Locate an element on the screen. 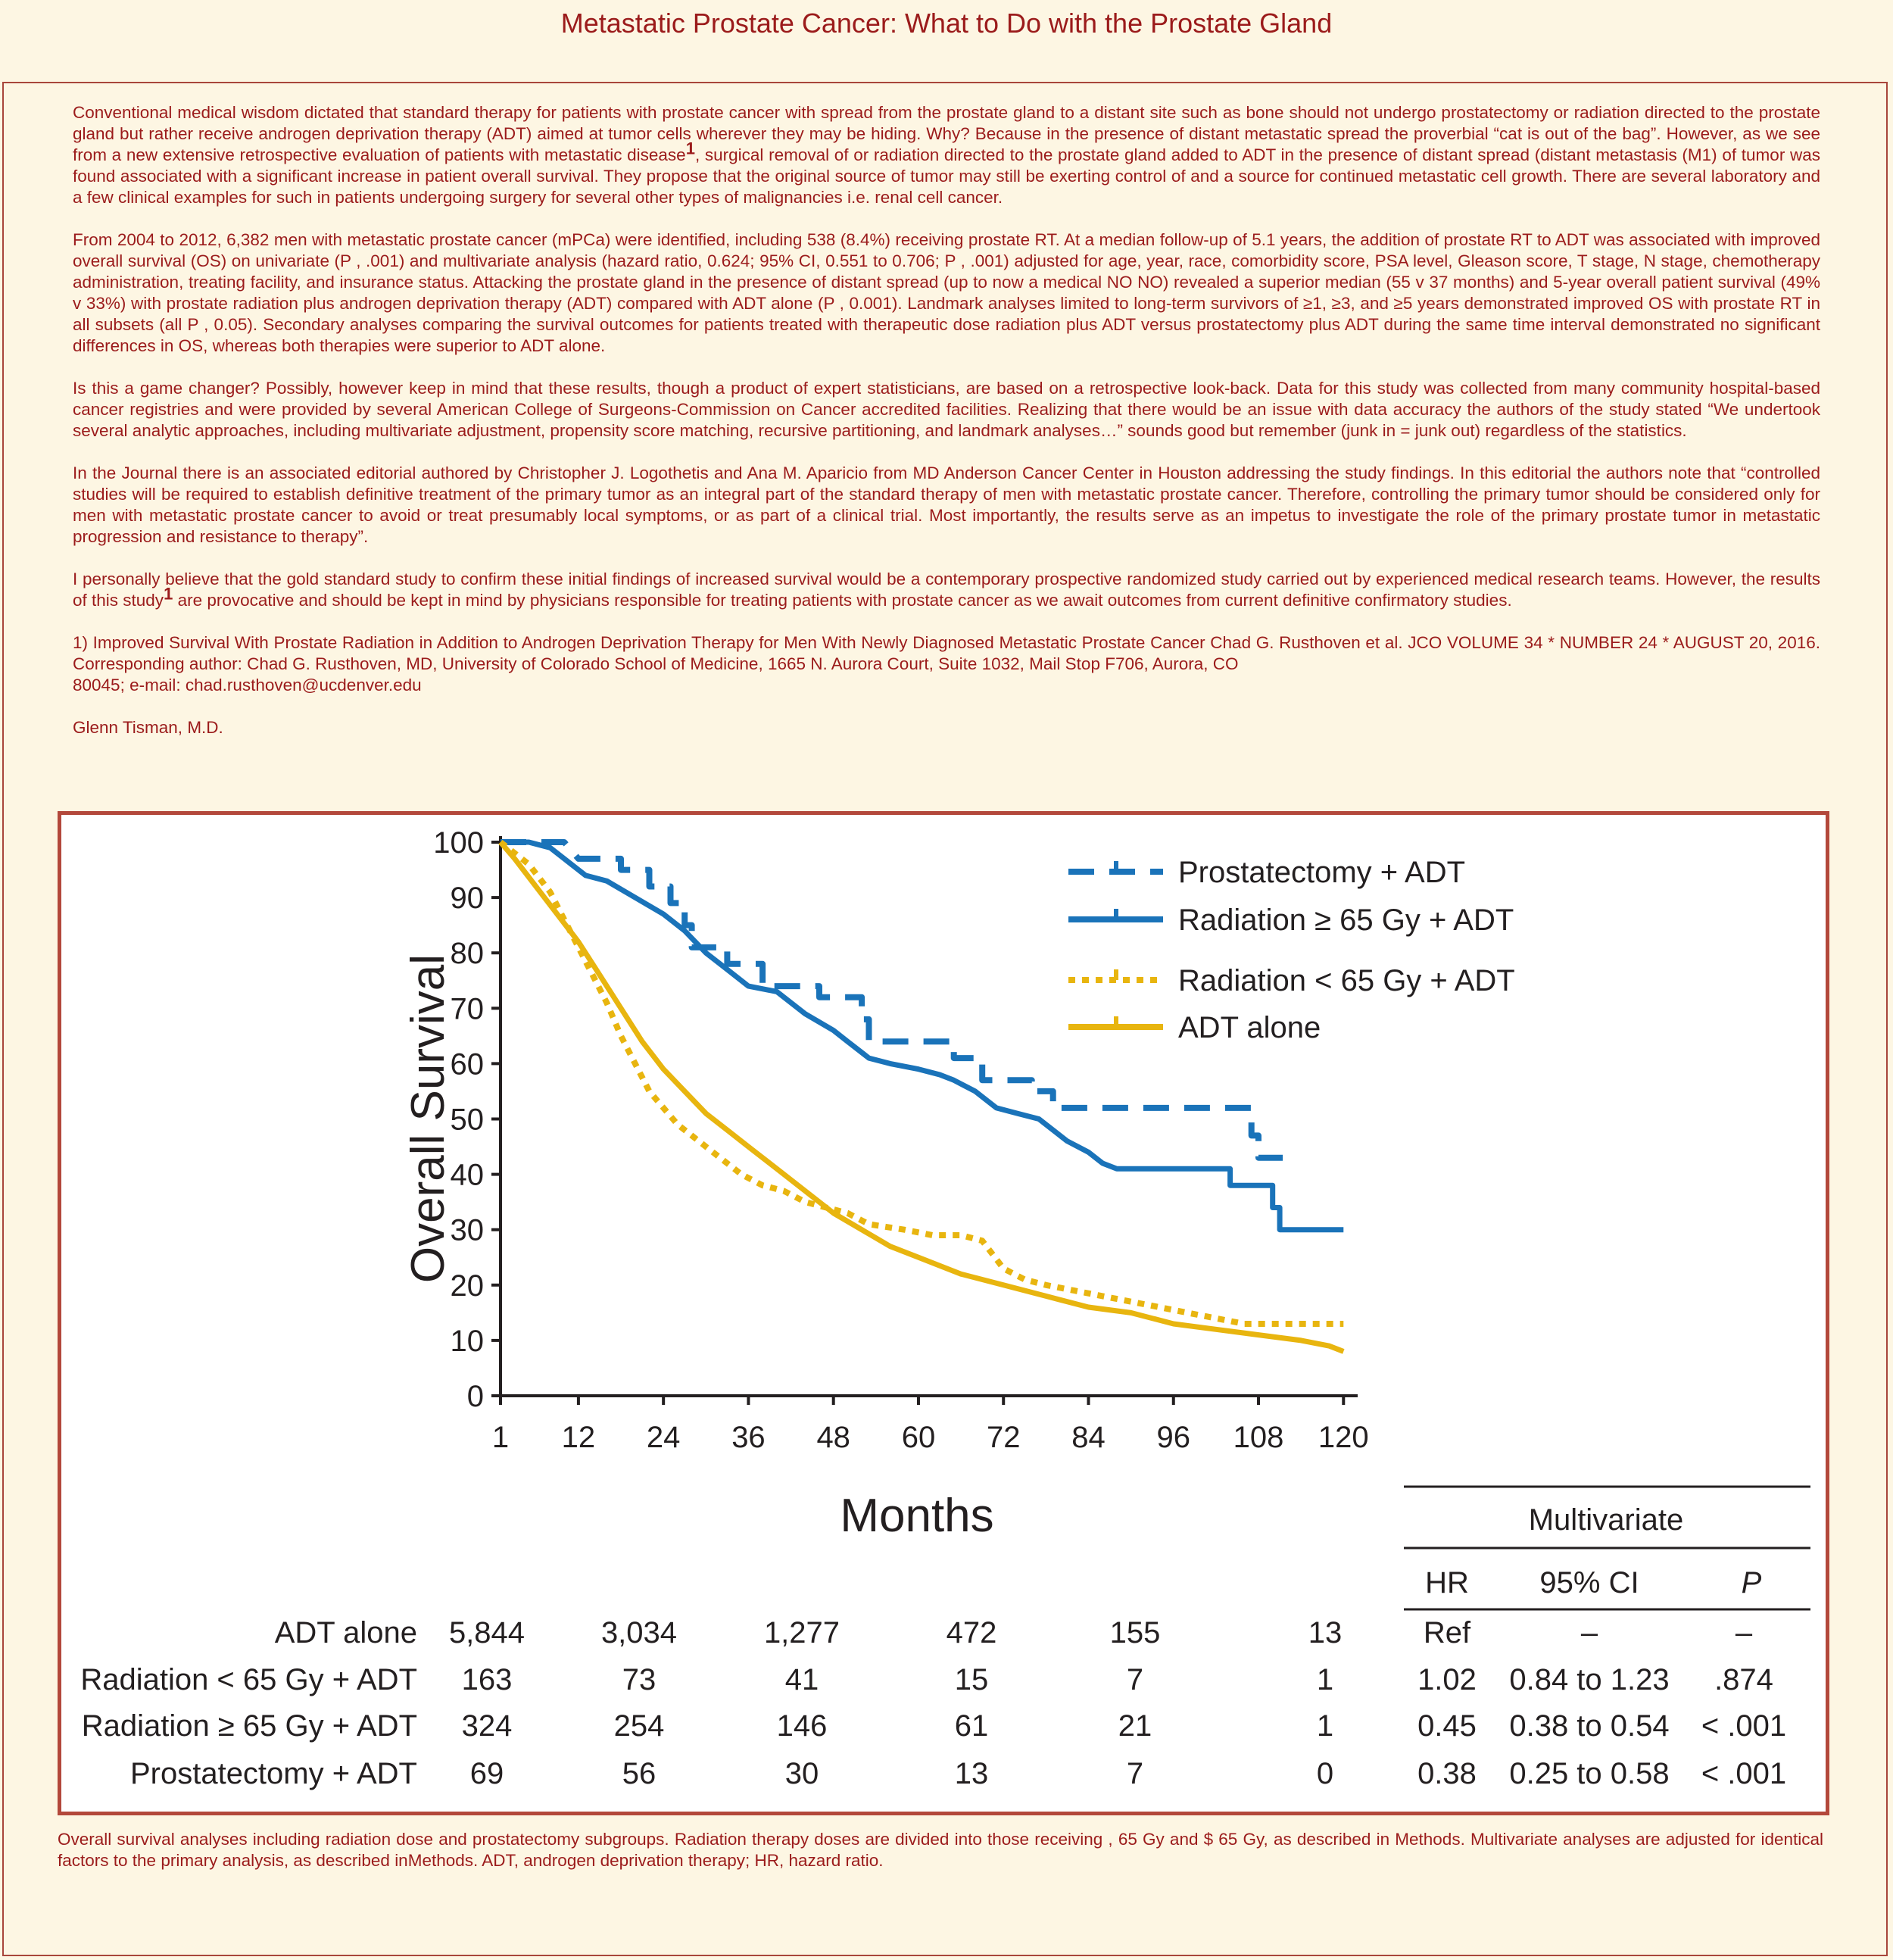  at-risk-count: 3,034 is located at coordinates (639, 1633).